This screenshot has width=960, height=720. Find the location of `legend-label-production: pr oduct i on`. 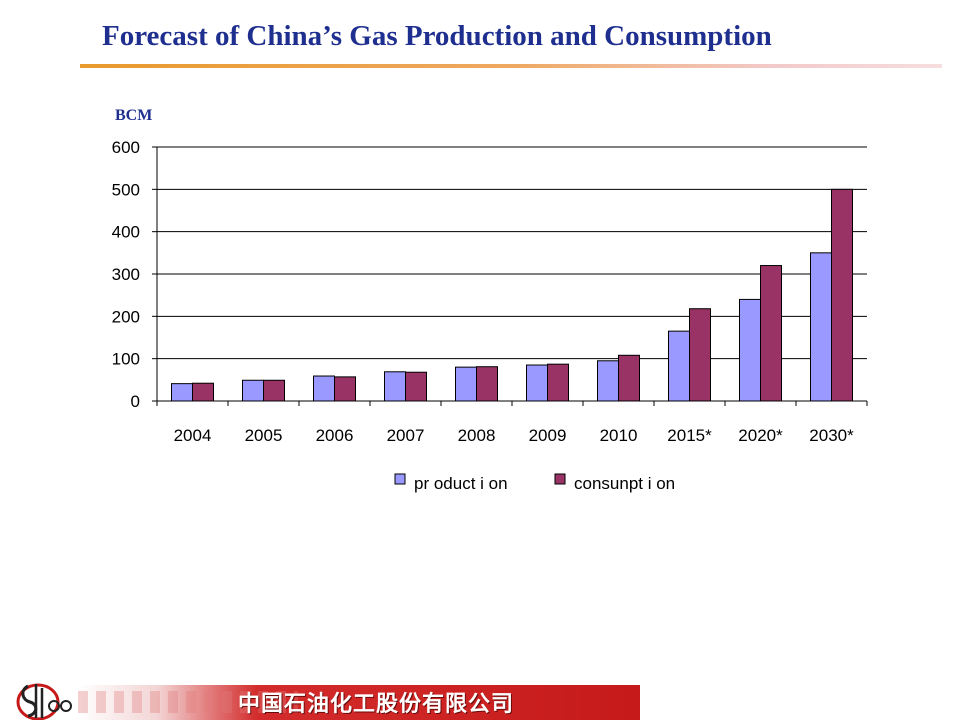

legend-label-production: pr oduct i on is located at coordinates (461, 483).